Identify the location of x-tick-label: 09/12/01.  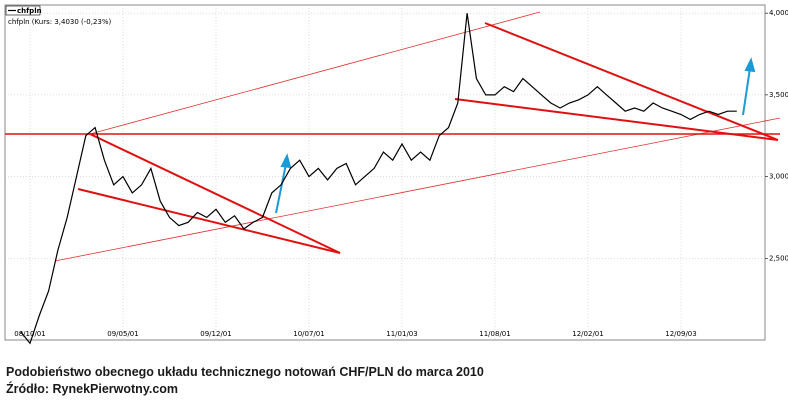
(215, 334).